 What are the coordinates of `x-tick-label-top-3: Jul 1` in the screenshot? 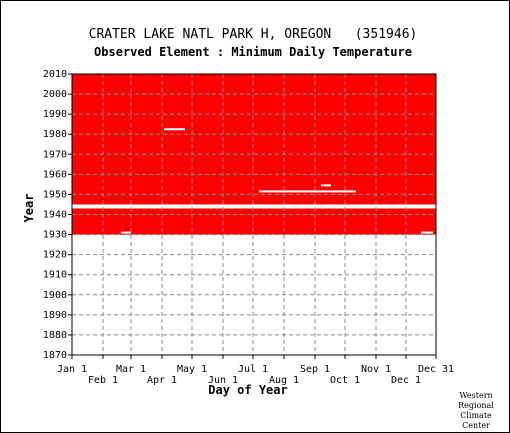 It's located at (253, 369).